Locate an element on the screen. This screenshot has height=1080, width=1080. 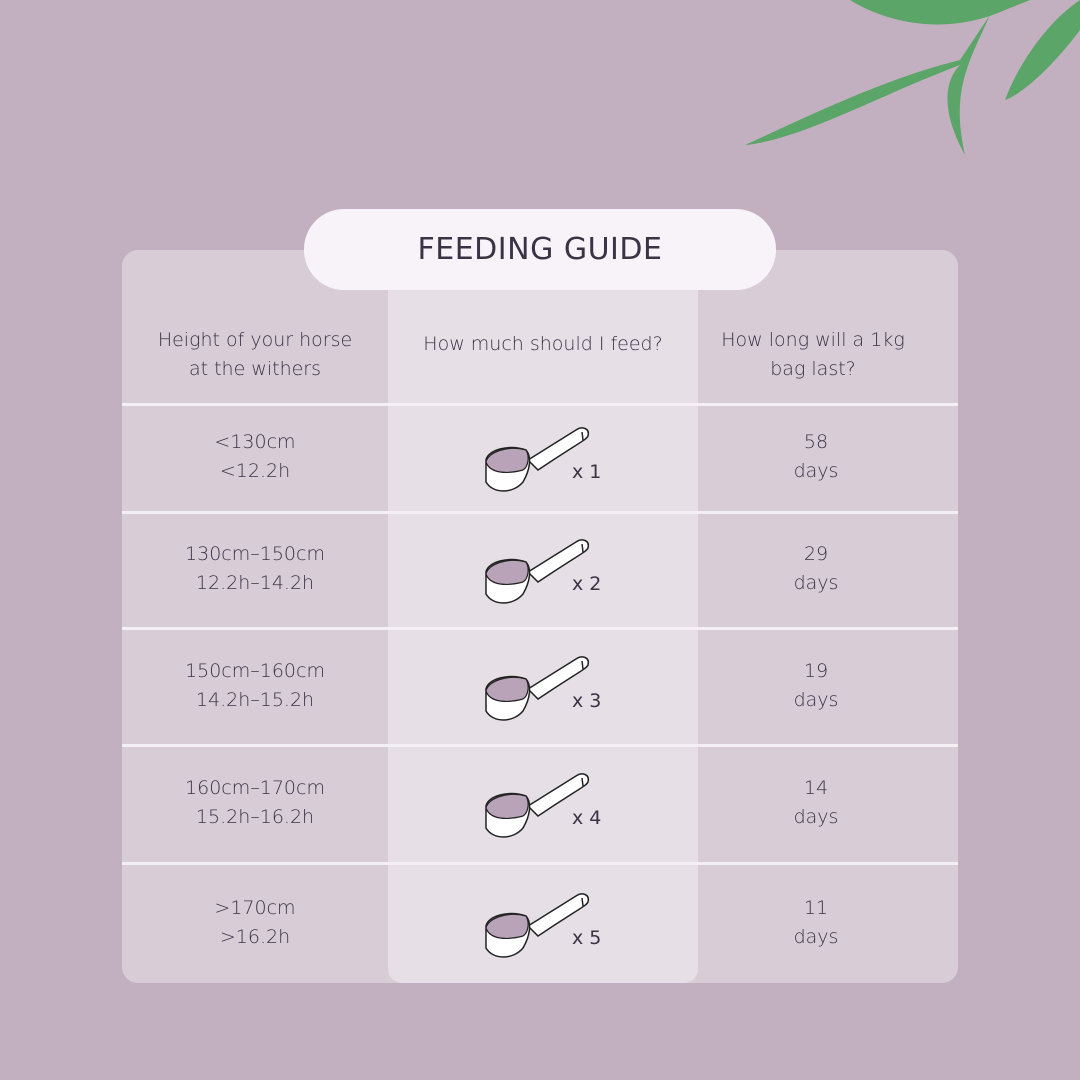
header-duration: How long will a 1kg bag last? is located at coordinates (813, 354).